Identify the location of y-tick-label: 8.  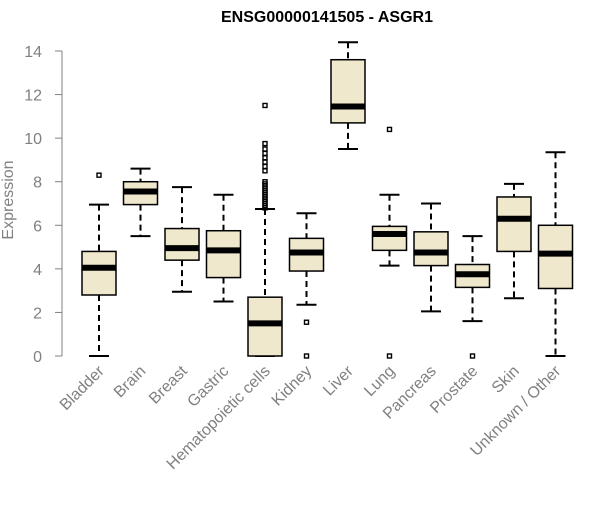
(37, 183).